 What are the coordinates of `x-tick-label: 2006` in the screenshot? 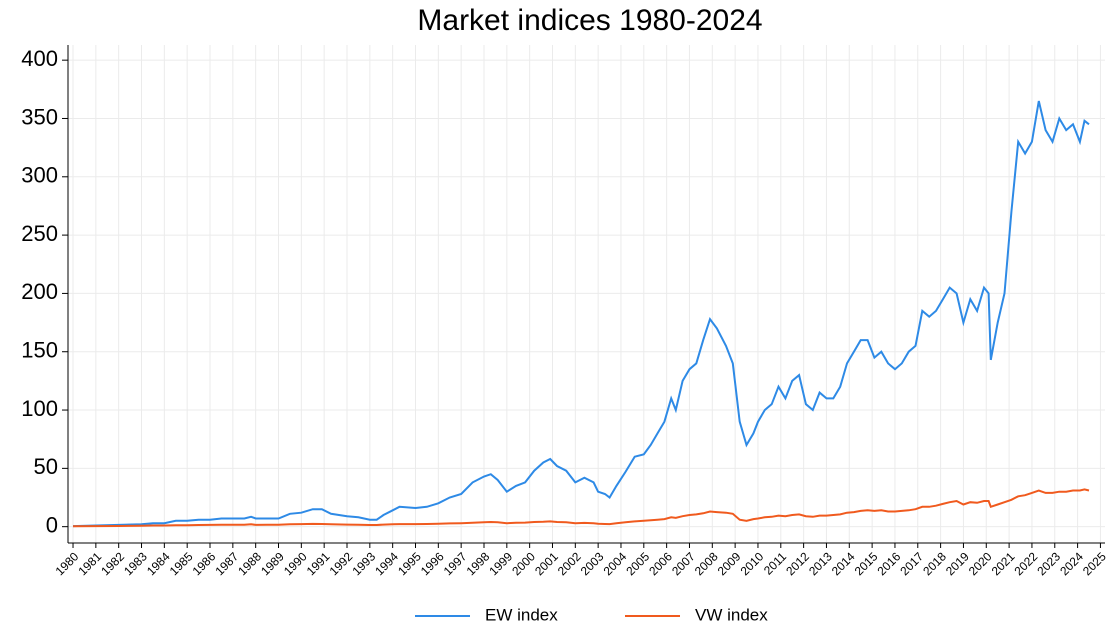 It's located at (660, 563).